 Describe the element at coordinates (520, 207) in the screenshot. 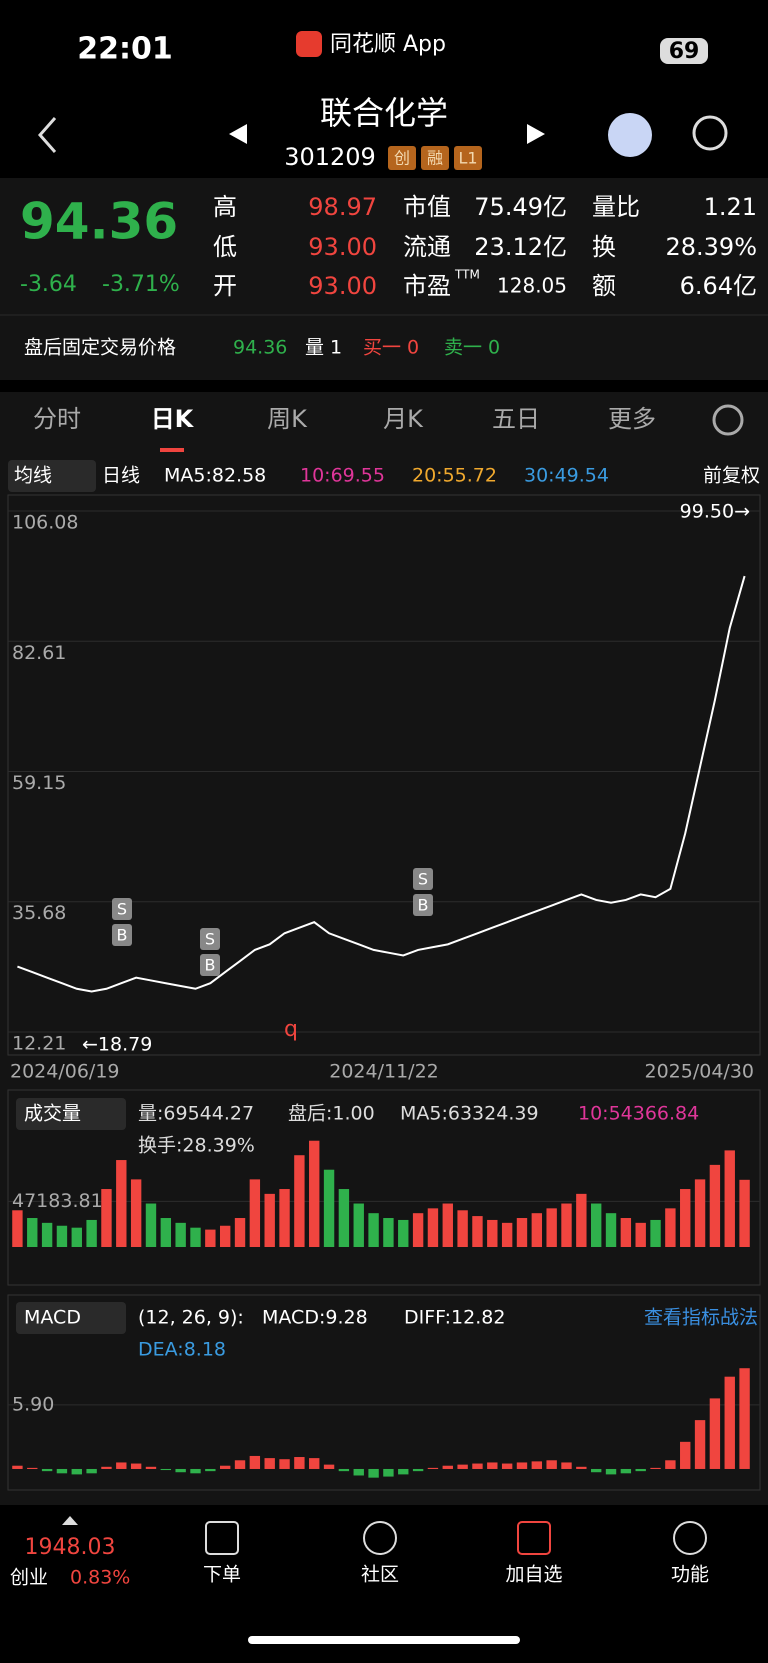

I see `field-value: 75.49亿` at that location.